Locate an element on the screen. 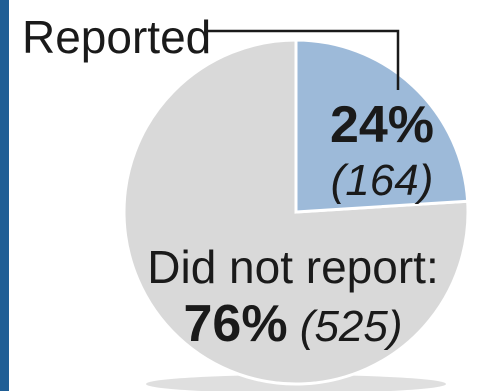 The image size is (479, 391). leader-line is located at coordinates (302, 59).